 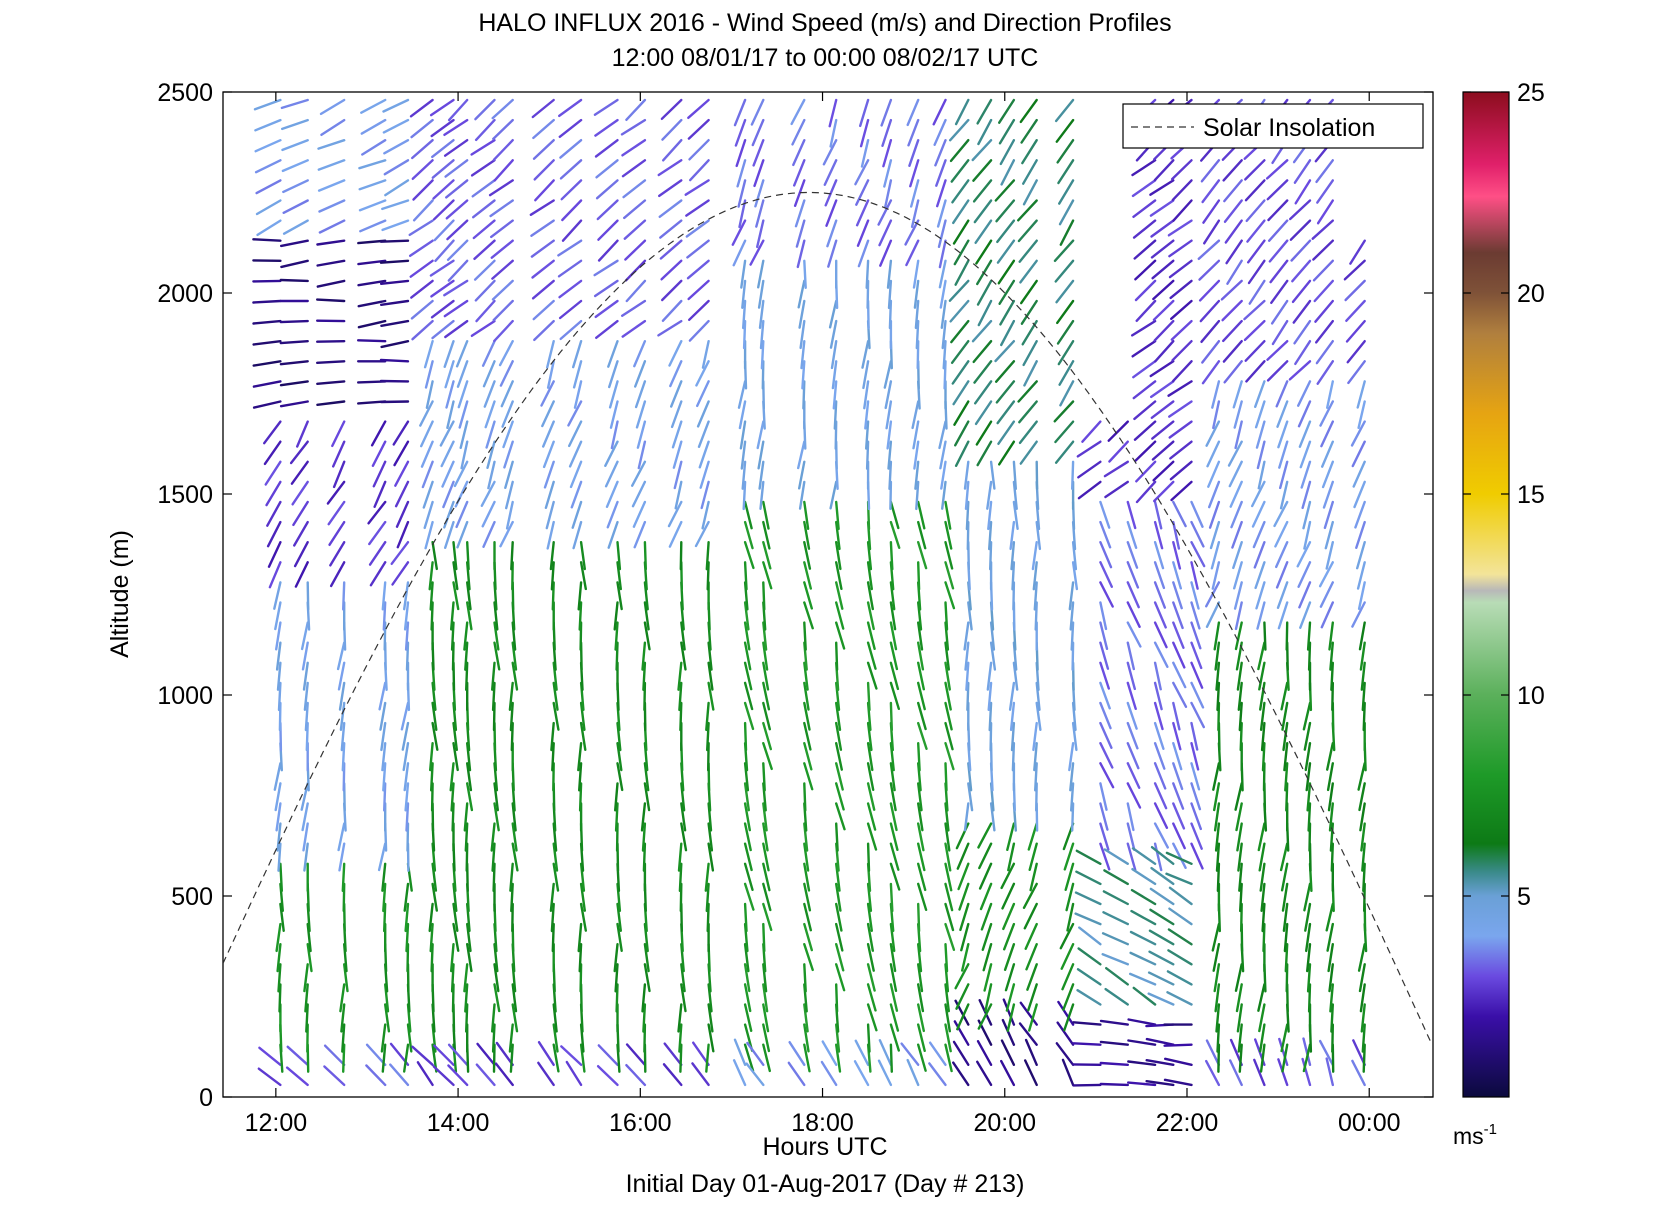 I want to click on colorbar-tick-label: 15, so click(x=1531, y=495).